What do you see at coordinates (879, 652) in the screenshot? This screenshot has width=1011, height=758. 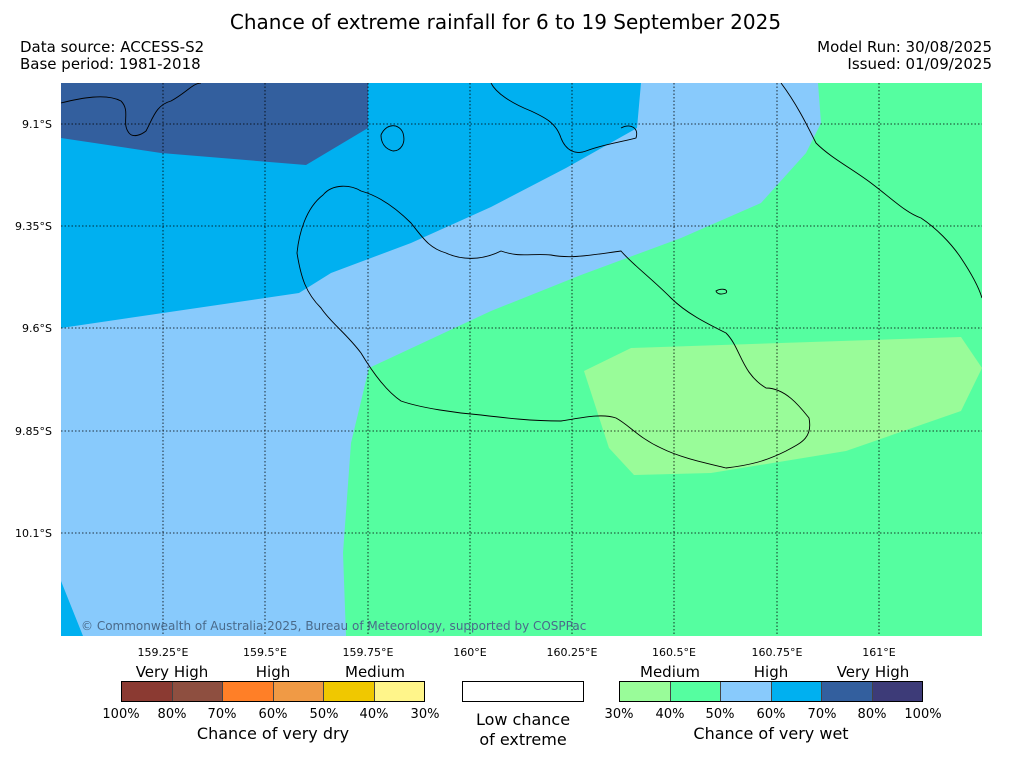 I see `lon-label: 161°E` at bounding box center [879, 652].